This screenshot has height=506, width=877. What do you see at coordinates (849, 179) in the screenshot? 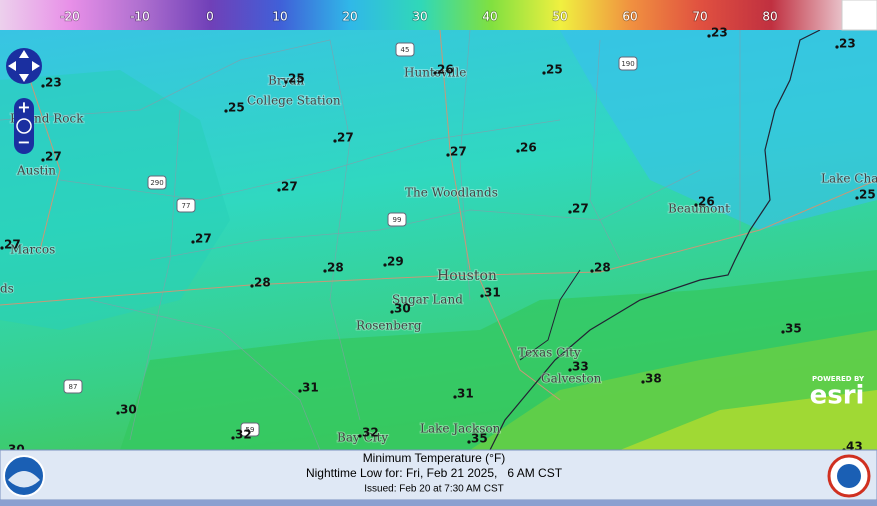
I see `city-label: Lake Cha` at bounding box center [849, 179].